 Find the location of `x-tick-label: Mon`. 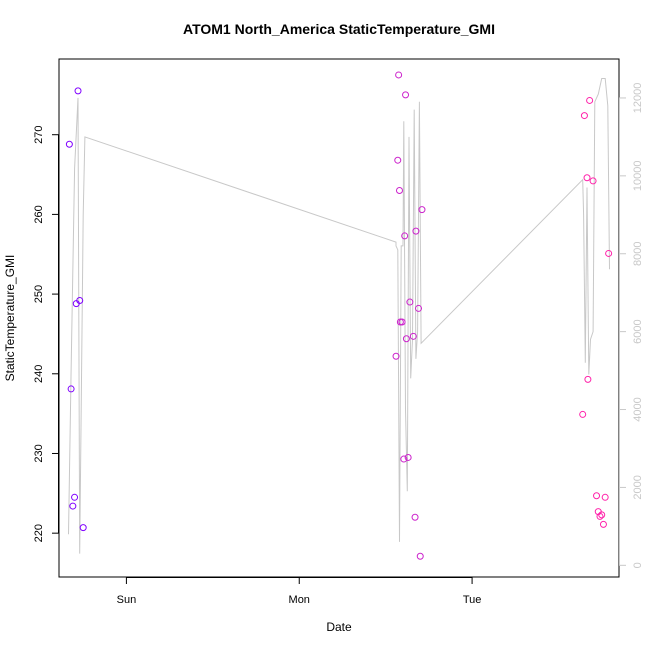

x-tick-label: Mon is located at coordinates (299, 600).